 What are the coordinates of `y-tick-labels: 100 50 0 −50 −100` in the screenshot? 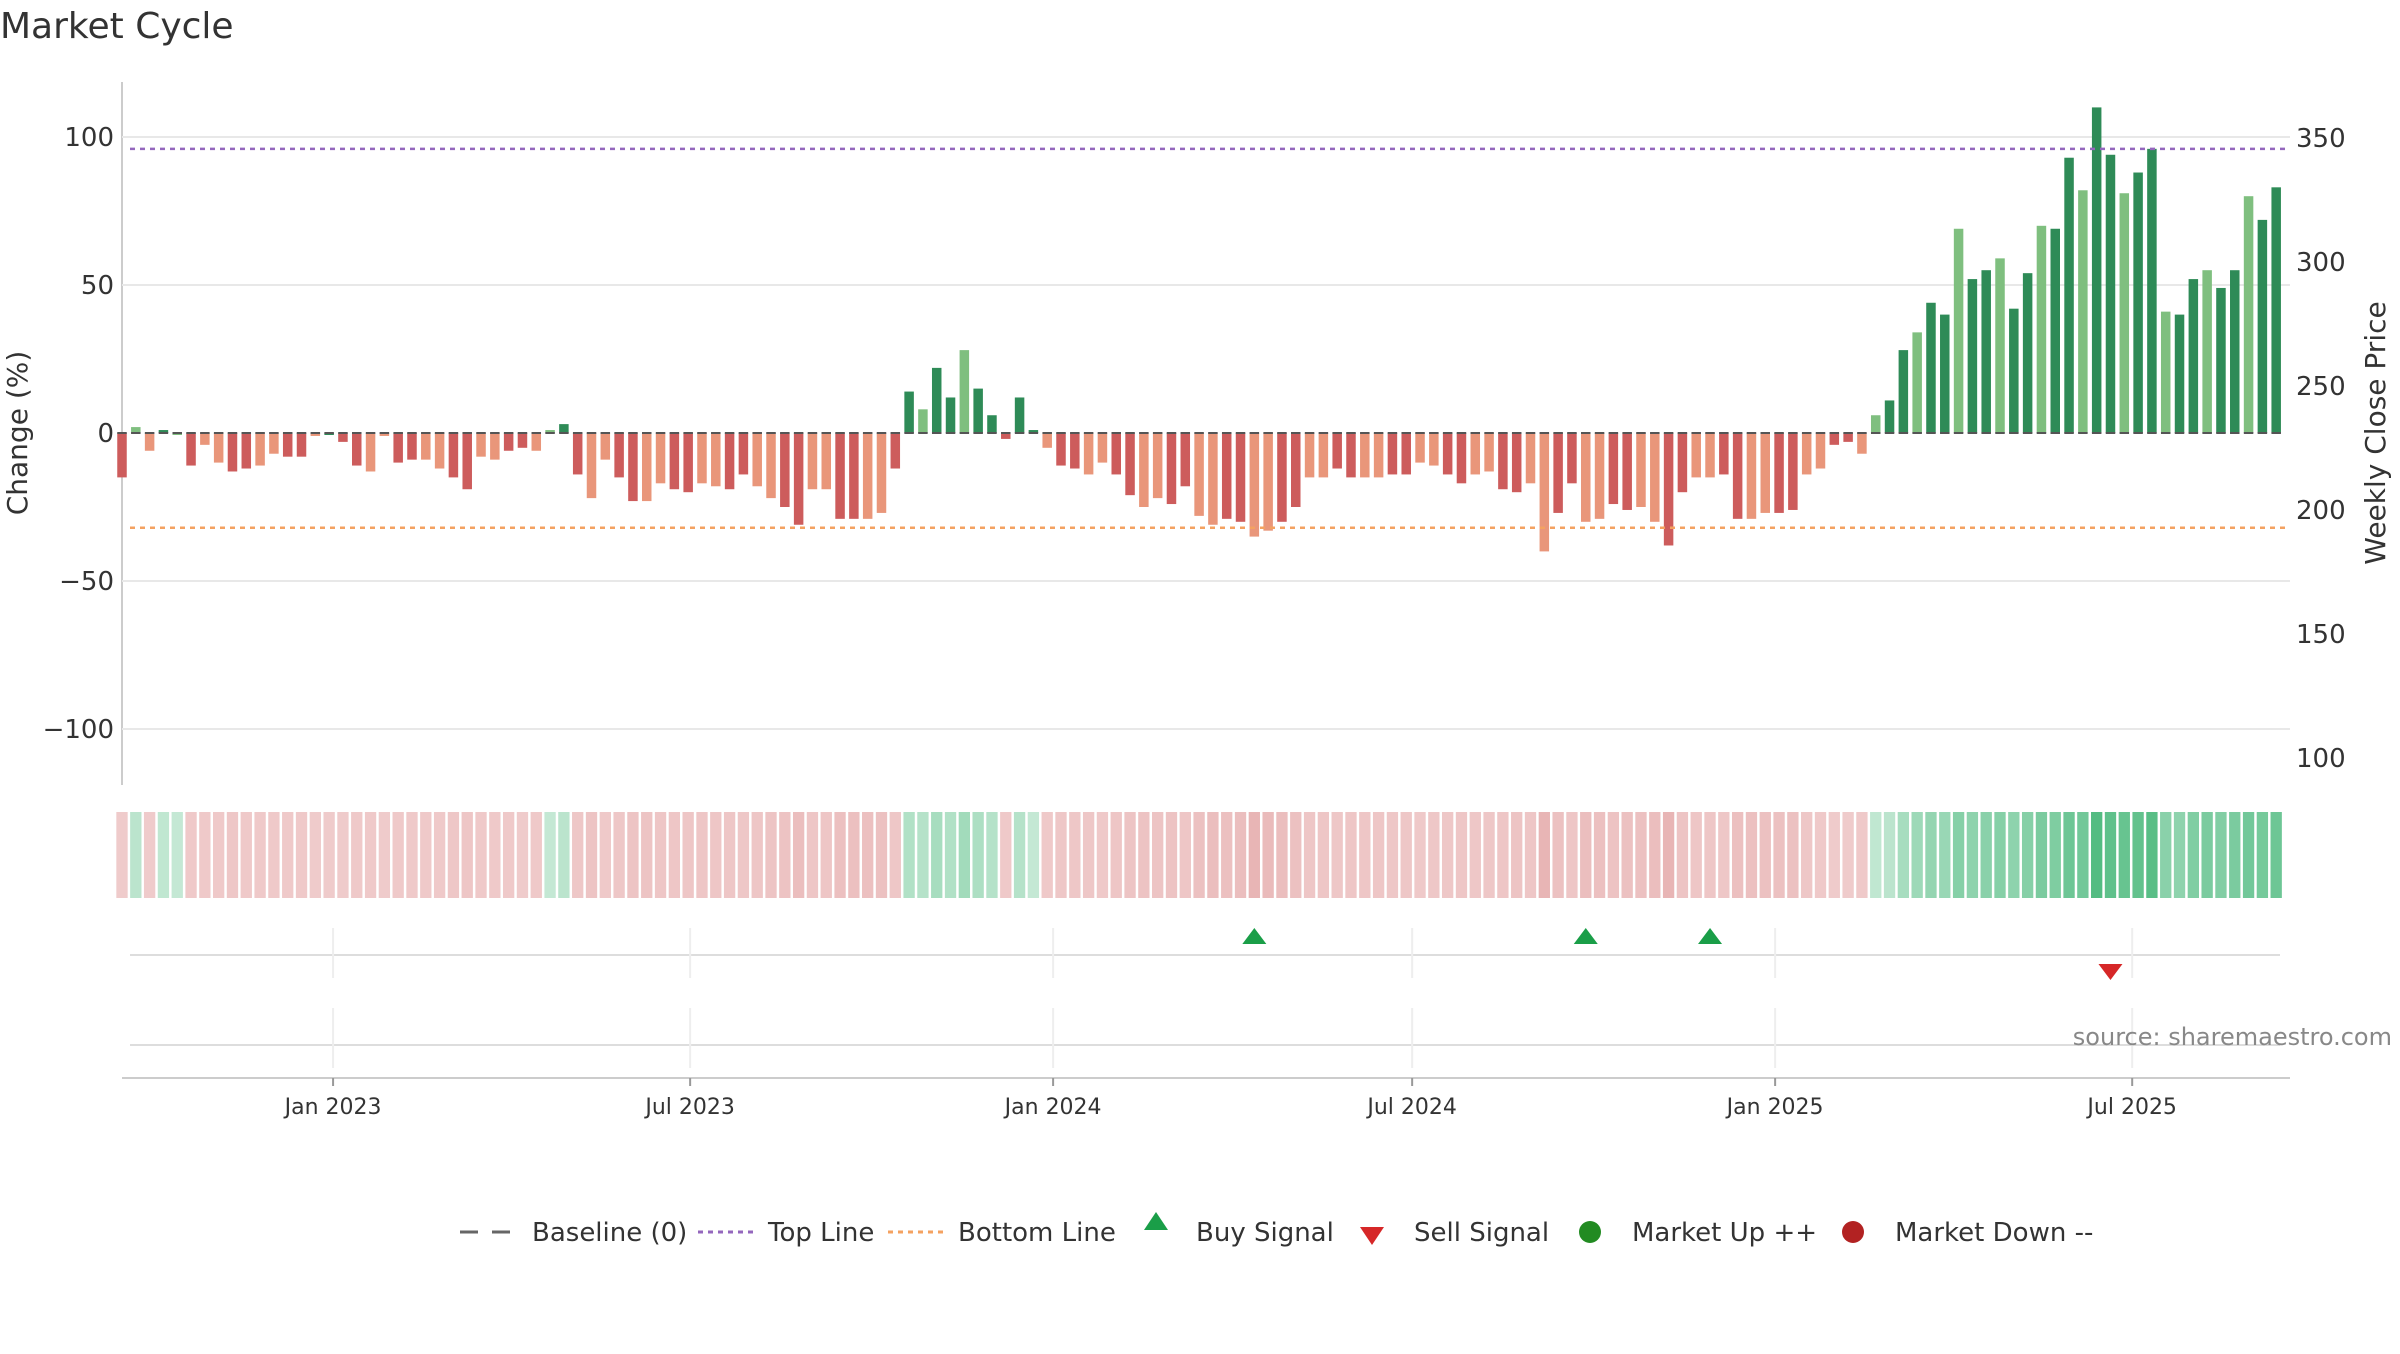 It's located at (78, 434).